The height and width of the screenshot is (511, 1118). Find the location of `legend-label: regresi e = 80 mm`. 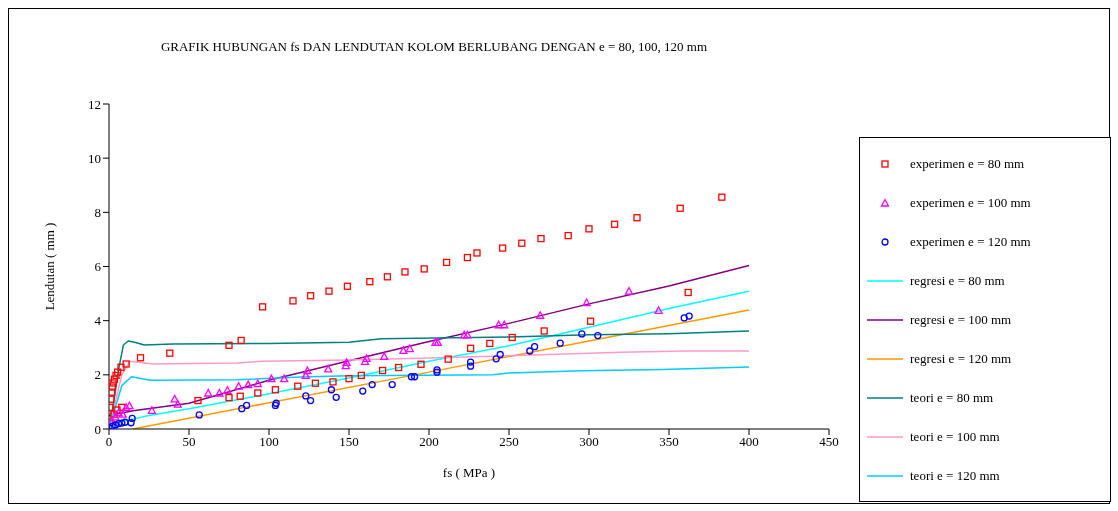

legend-label: regresi e = 80 mm is located at coordinates (957, 280).